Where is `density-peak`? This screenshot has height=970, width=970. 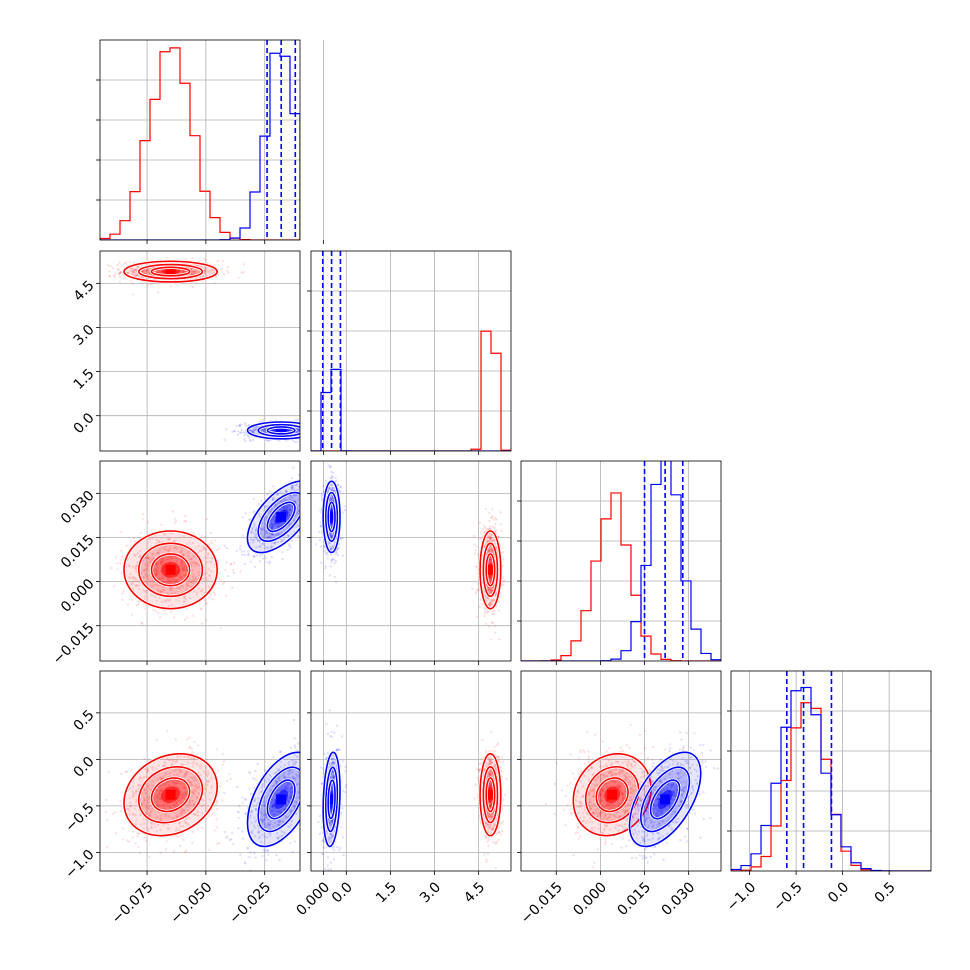
density-peak is located at coordinates (170, 271).